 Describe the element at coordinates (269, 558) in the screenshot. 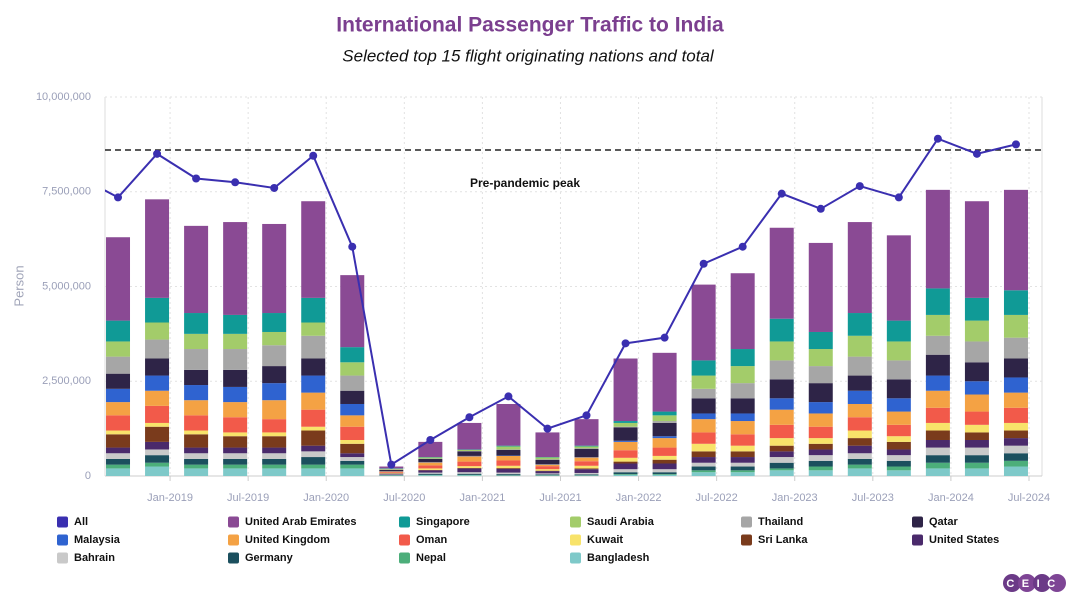

I see `legend-label: Germany` at that location.